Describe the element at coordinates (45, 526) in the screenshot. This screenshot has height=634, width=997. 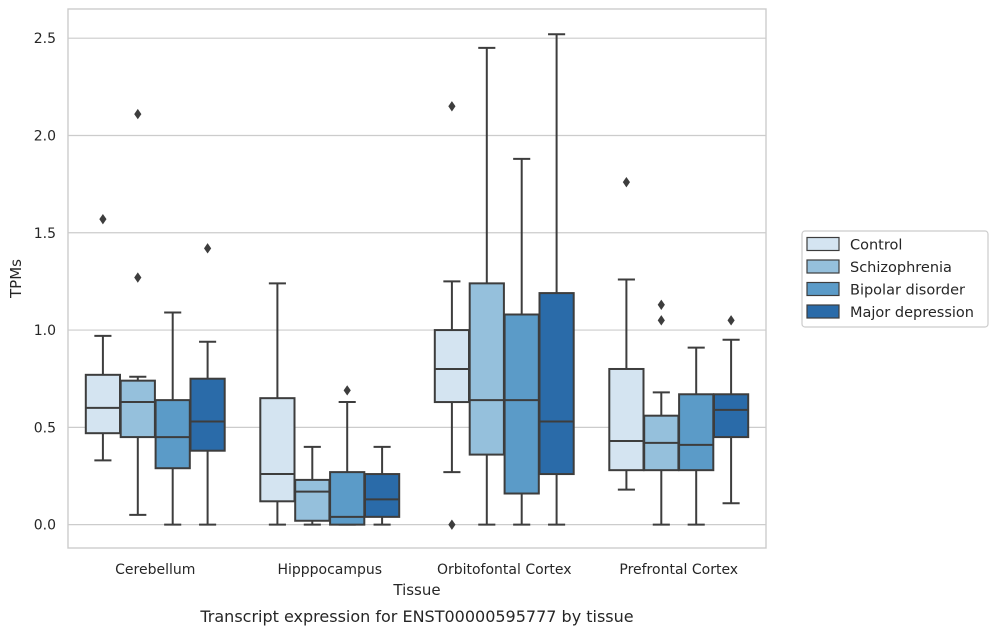
I see `y-tick-label: 0.0` at that location.